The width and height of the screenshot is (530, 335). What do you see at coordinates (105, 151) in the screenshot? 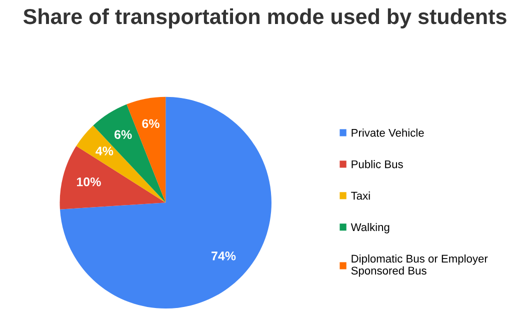
I see `data-label: 4%` at bounding box center [105, 151].